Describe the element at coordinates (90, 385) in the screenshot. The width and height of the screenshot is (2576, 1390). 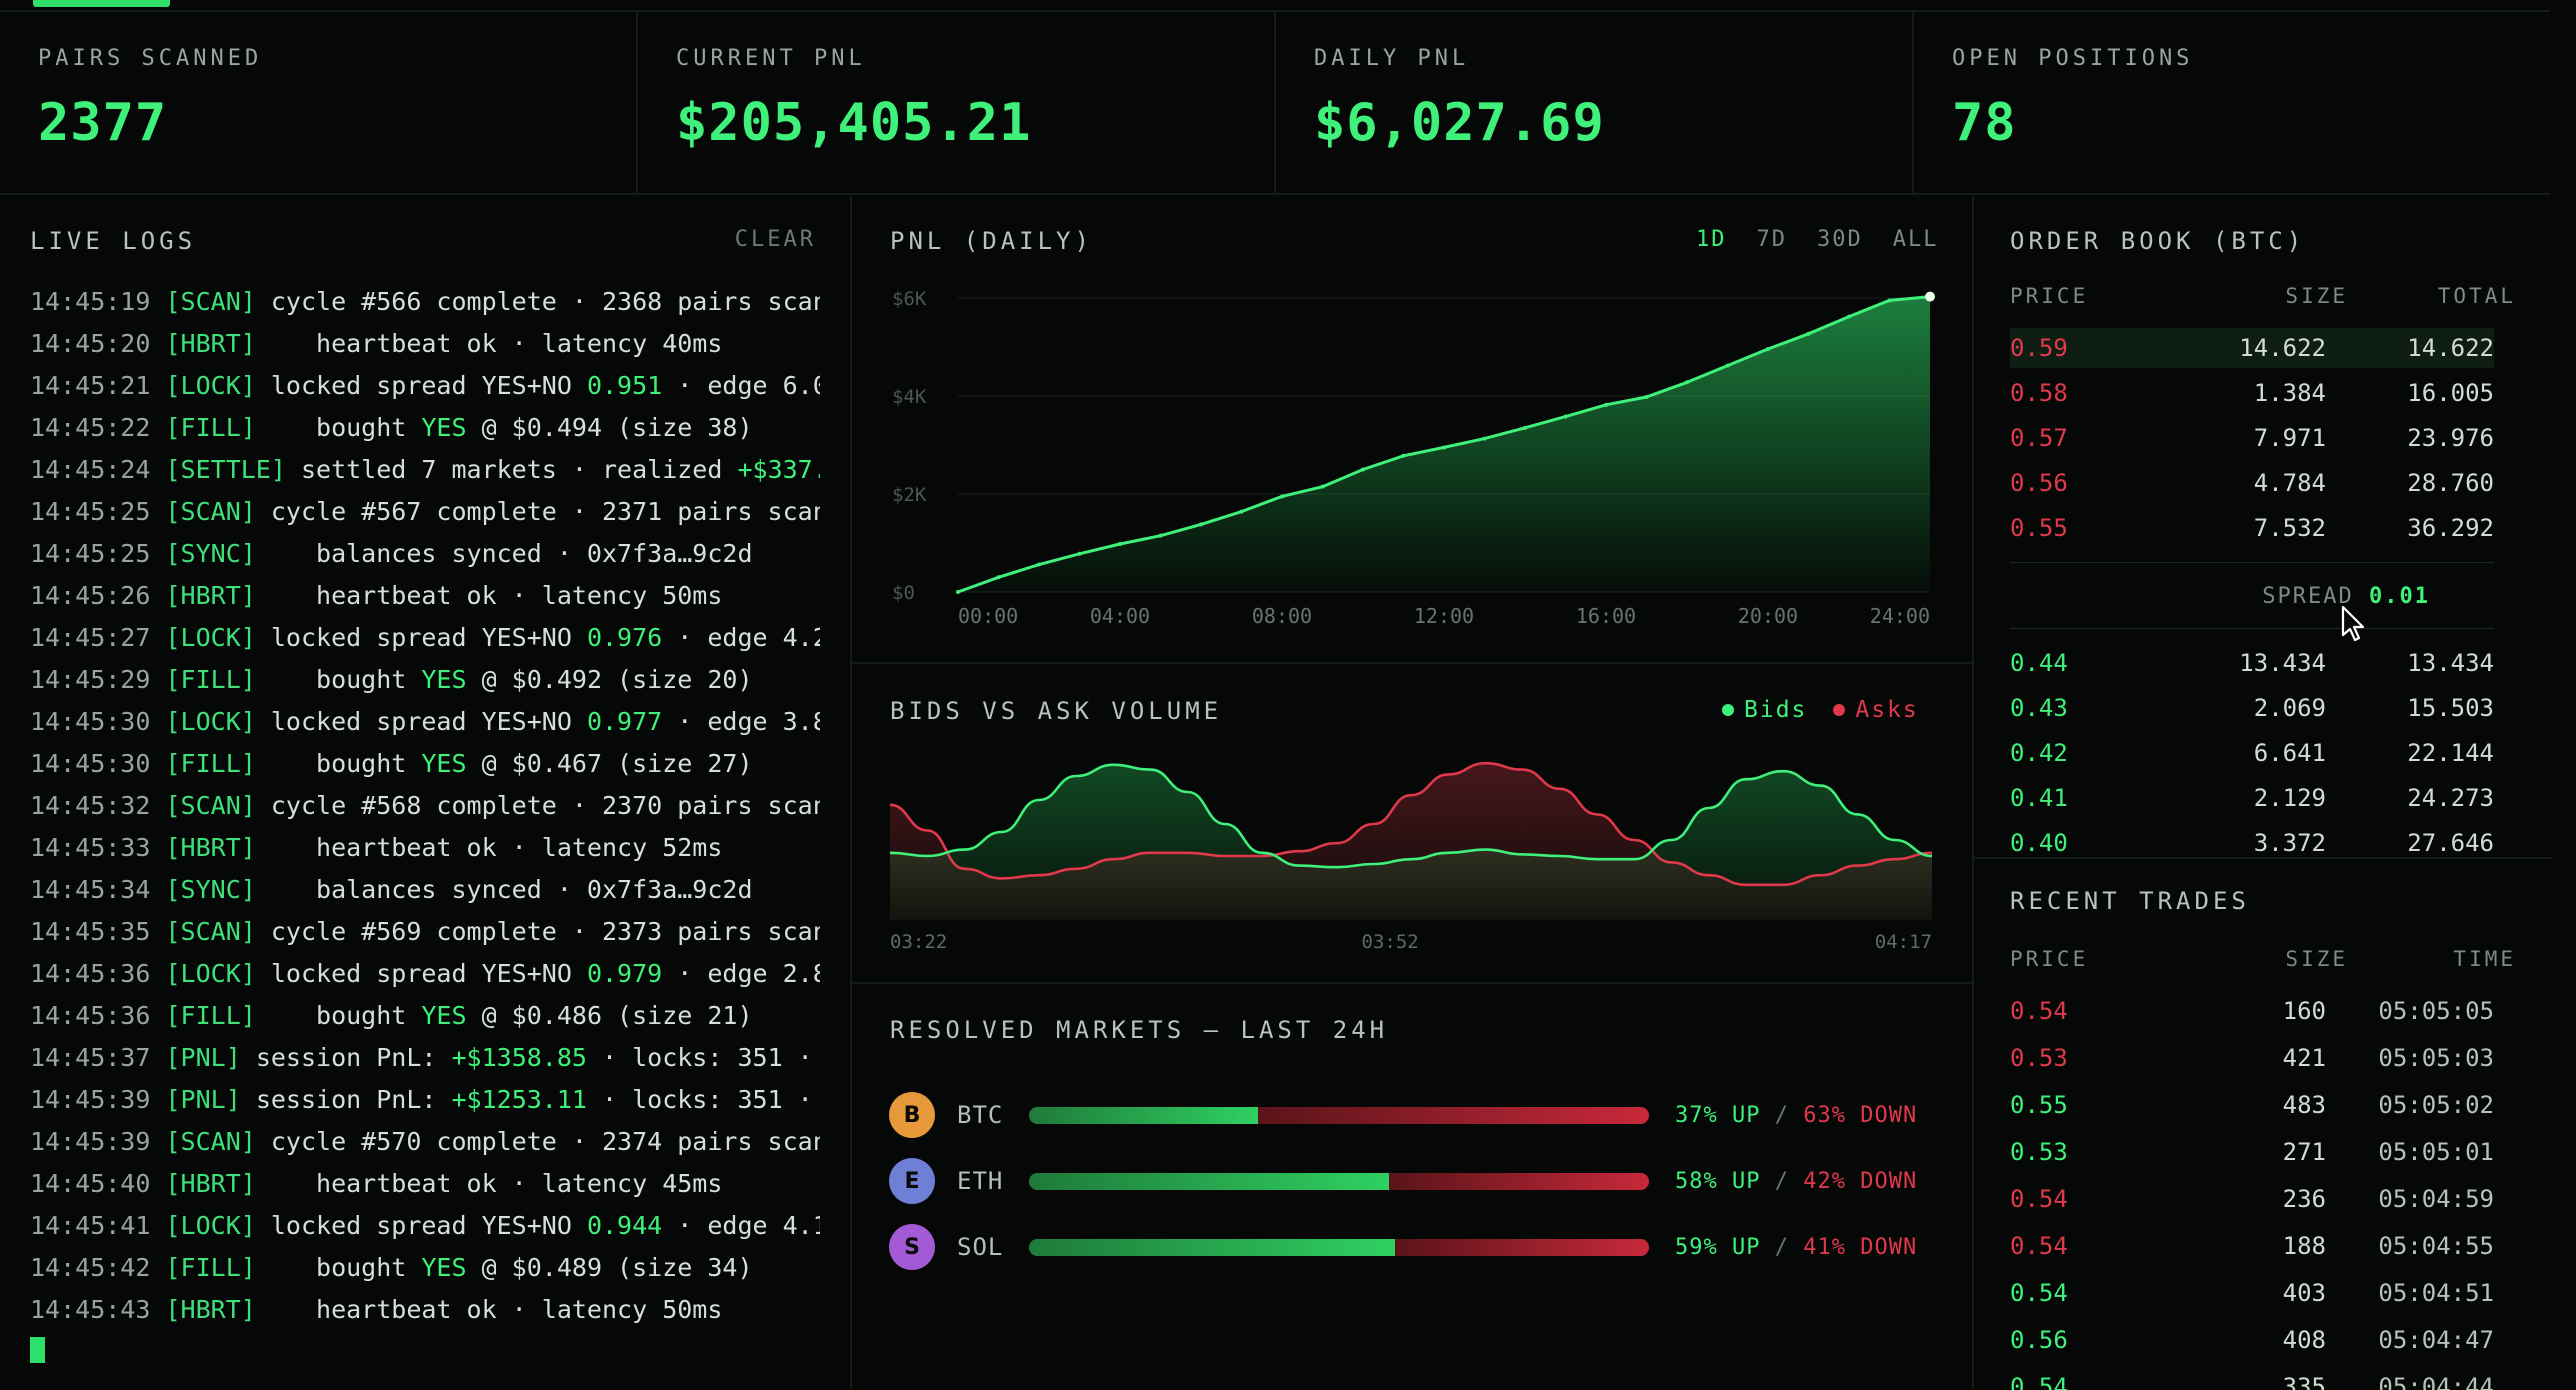
I see `log-timestamp: 14:45:21` at that location.